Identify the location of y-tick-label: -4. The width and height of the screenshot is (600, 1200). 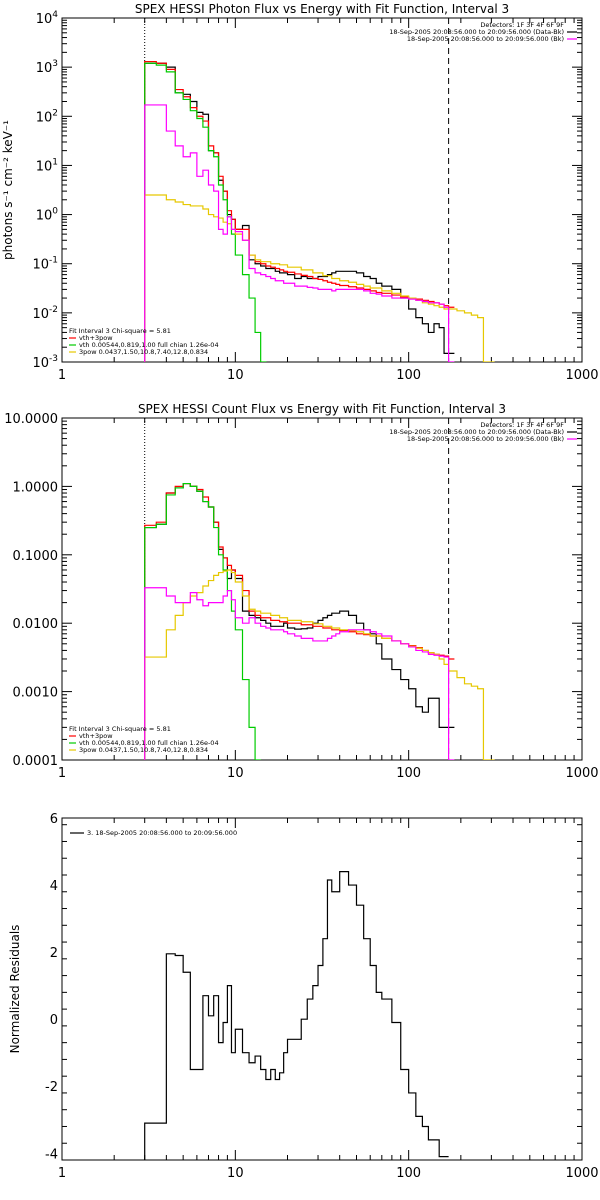
(51, 1154).